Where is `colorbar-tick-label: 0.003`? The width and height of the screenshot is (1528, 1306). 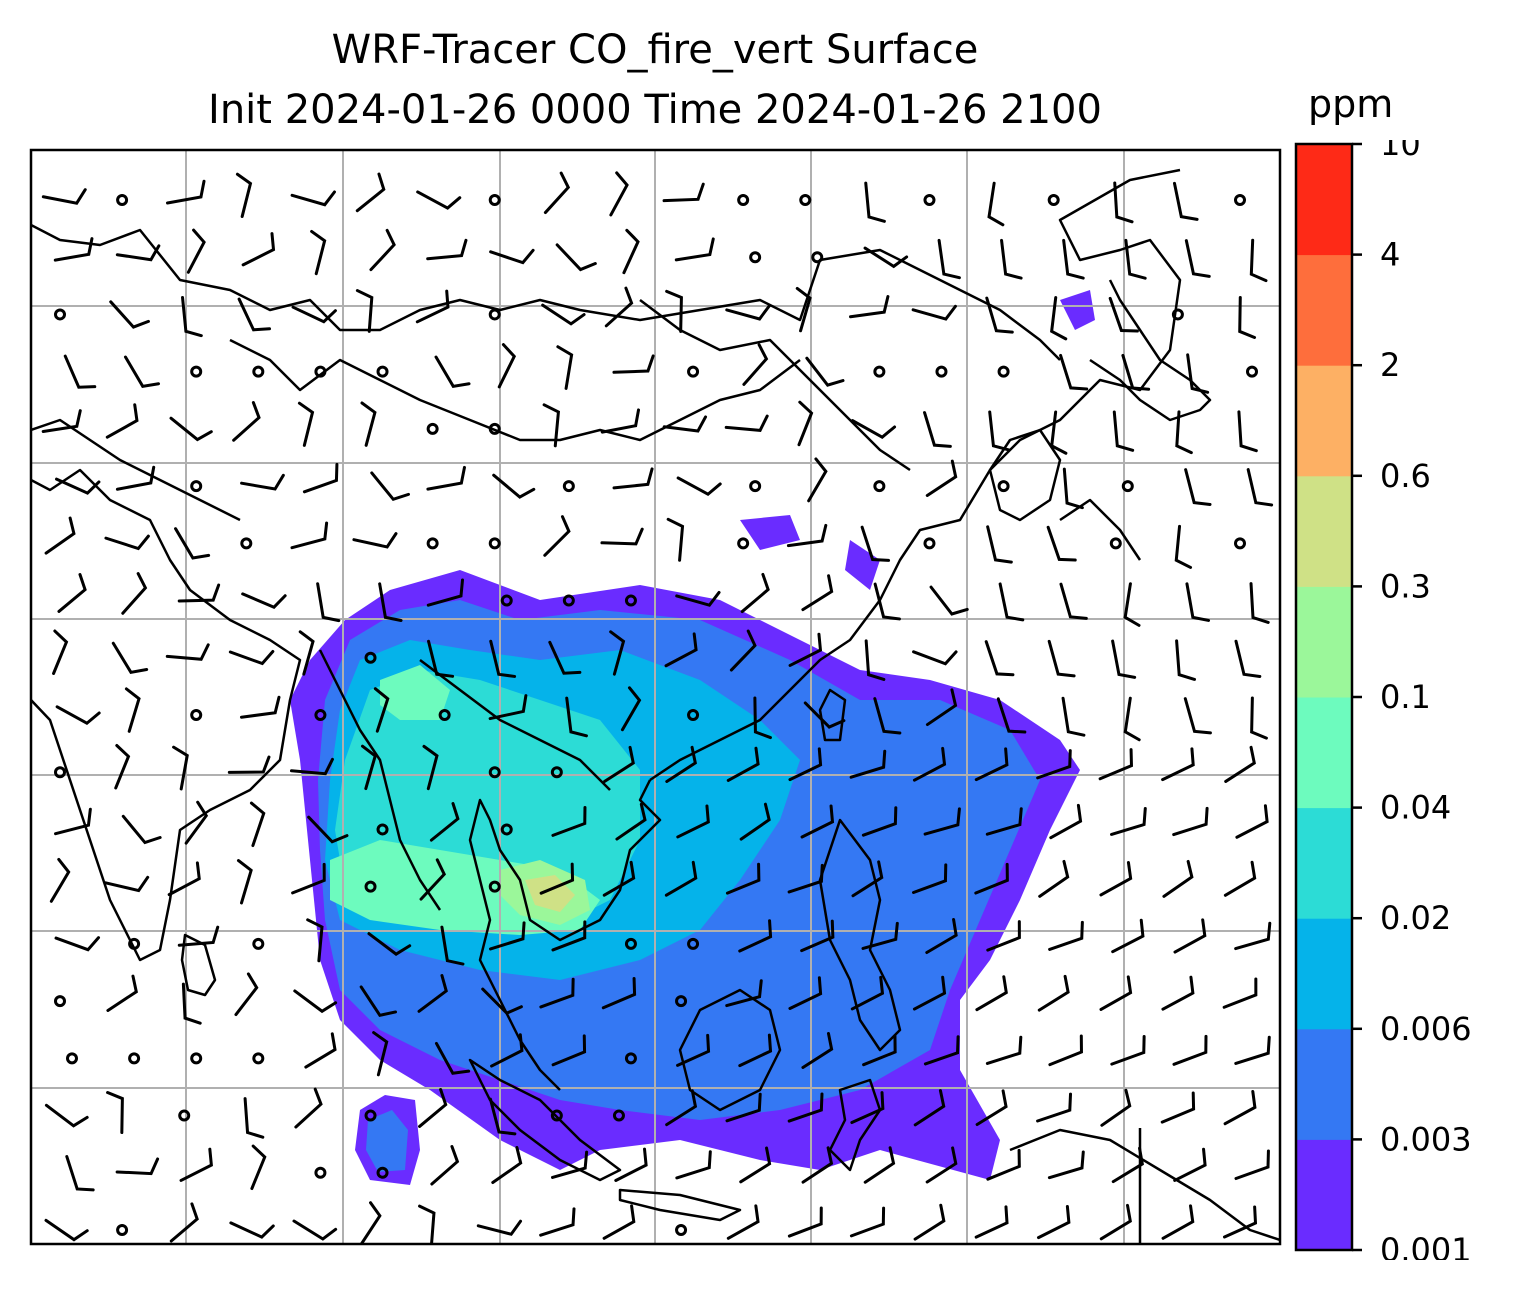 colorbar-tick-label: 0.003 is located at coordinates (1426, 1139).